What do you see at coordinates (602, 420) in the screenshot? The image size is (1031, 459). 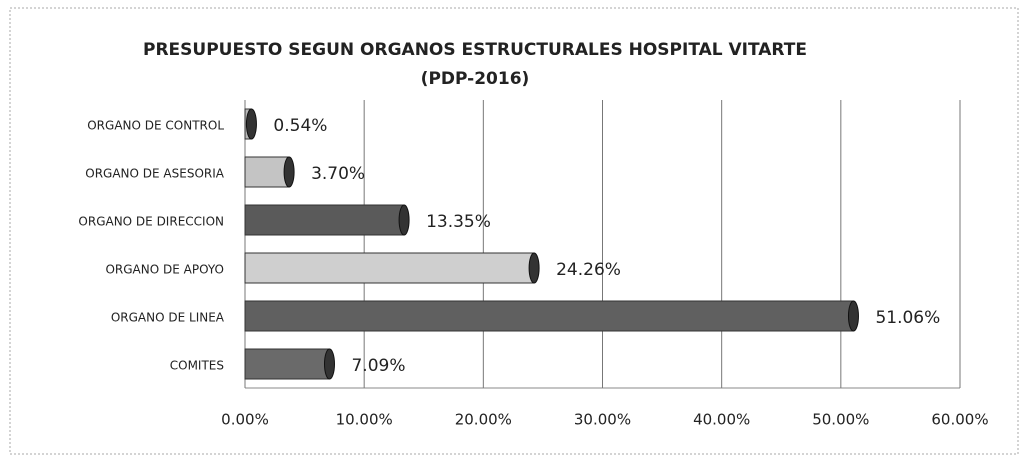 I see `x-tick-label: 30.00%` at bounding box center [602, 420].